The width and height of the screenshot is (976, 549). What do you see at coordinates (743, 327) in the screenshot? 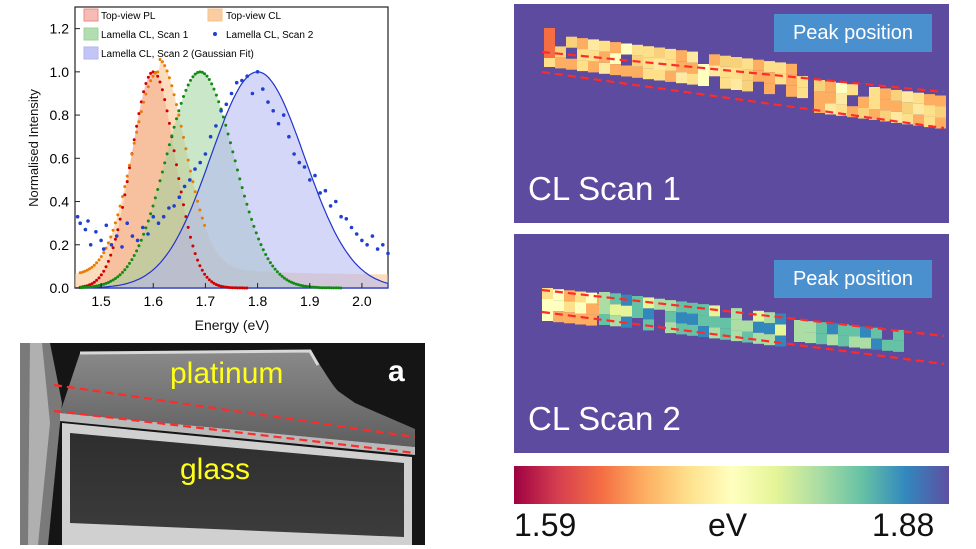
I see `cl-scan2-heatmap` at bounding box center [743, 327].